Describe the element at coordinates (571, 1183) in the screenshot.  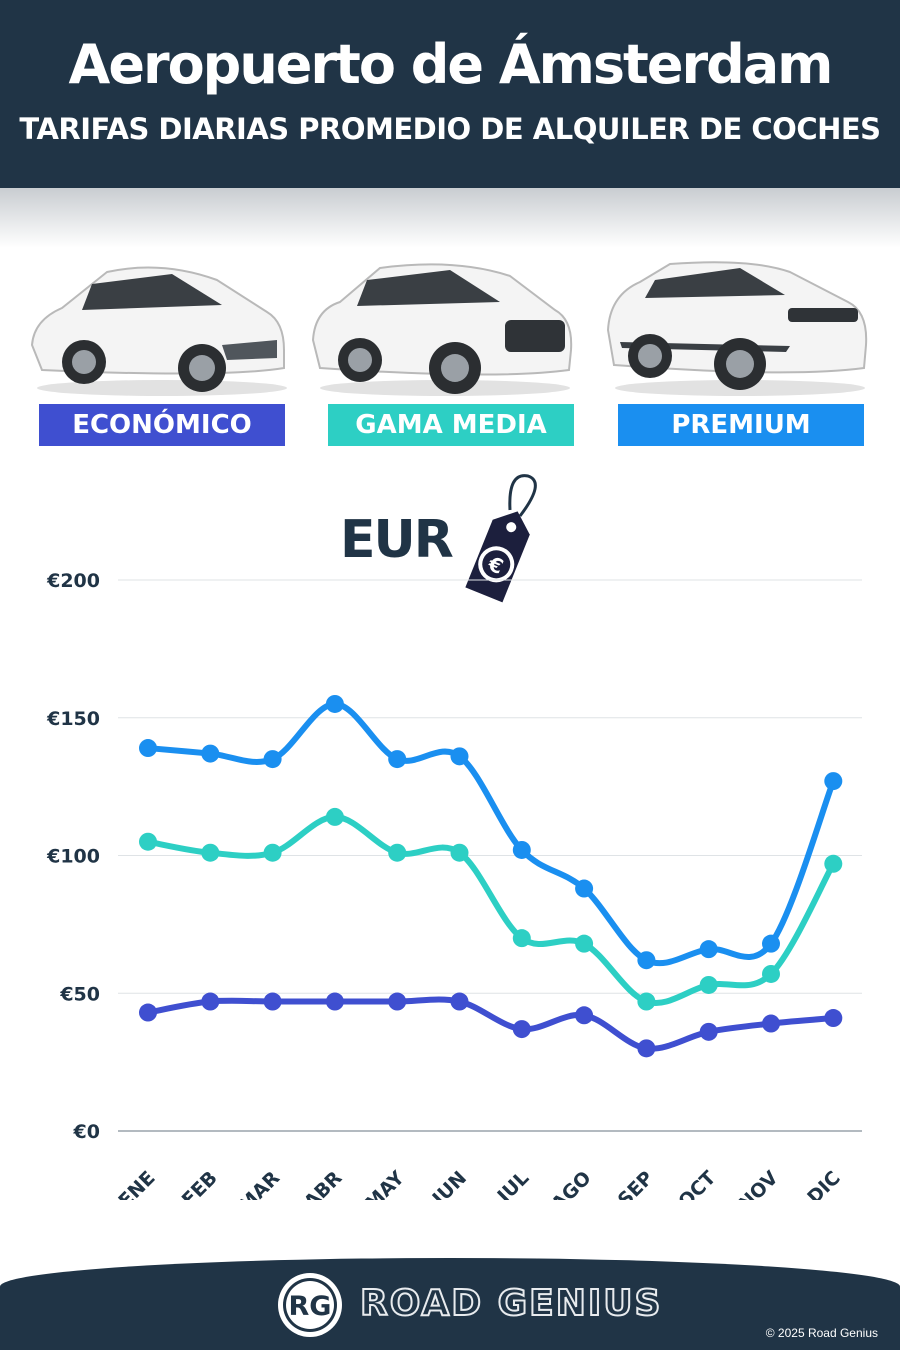
I see `x-tick-label: AGO` at that location.